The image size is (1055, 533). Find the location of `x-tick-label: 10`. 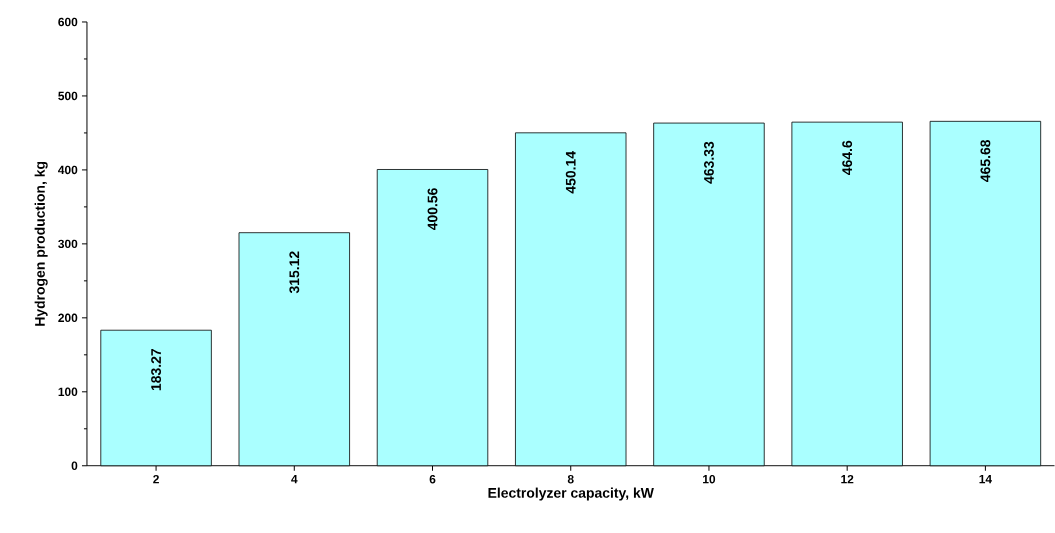

x-tick-label: 10 is located at coordinates (709, 479).